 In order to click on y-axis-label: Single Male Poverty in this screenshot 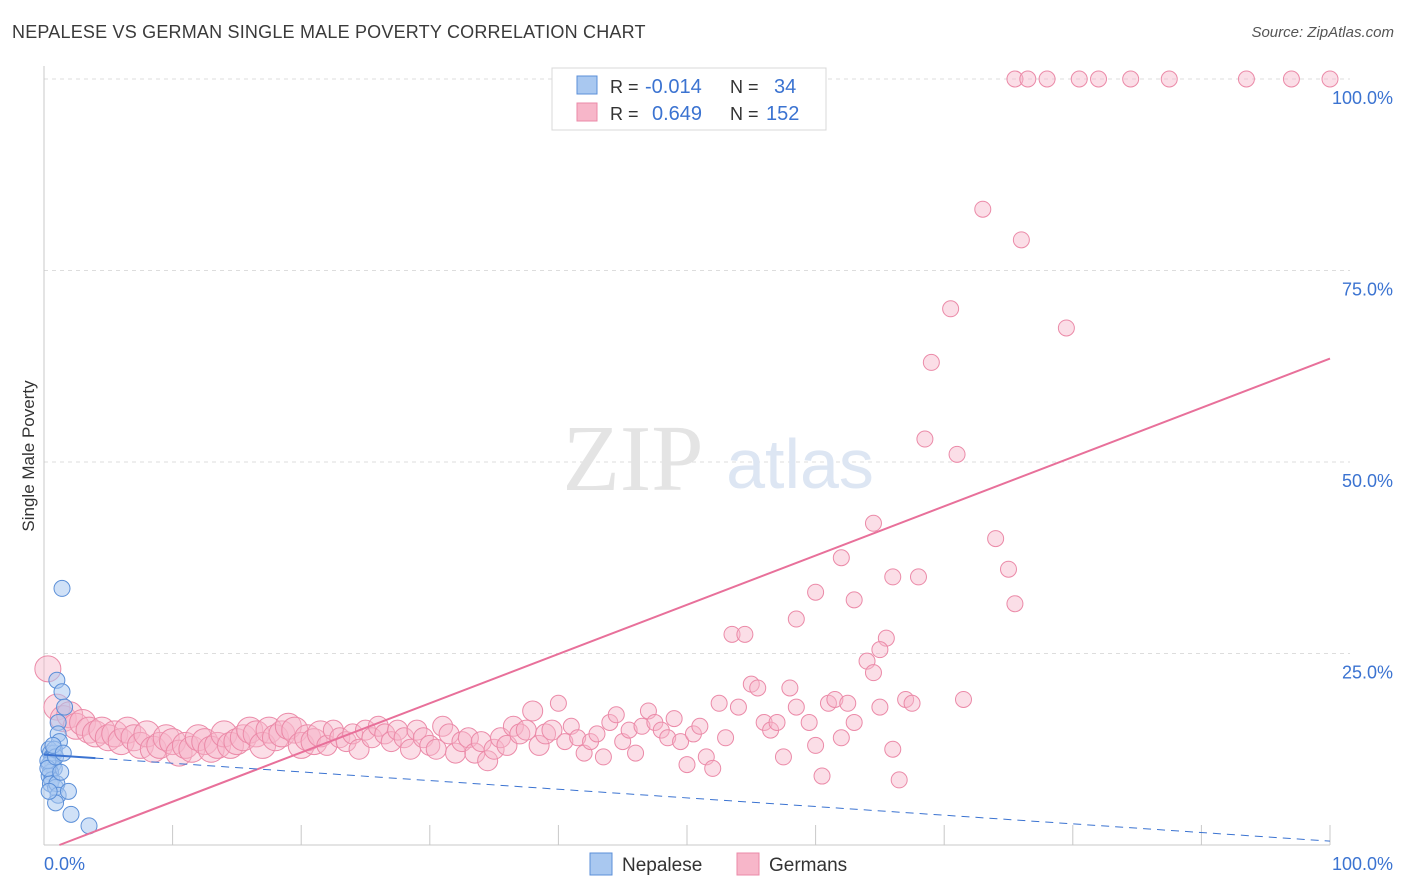, I will do `click(28, 456)`.